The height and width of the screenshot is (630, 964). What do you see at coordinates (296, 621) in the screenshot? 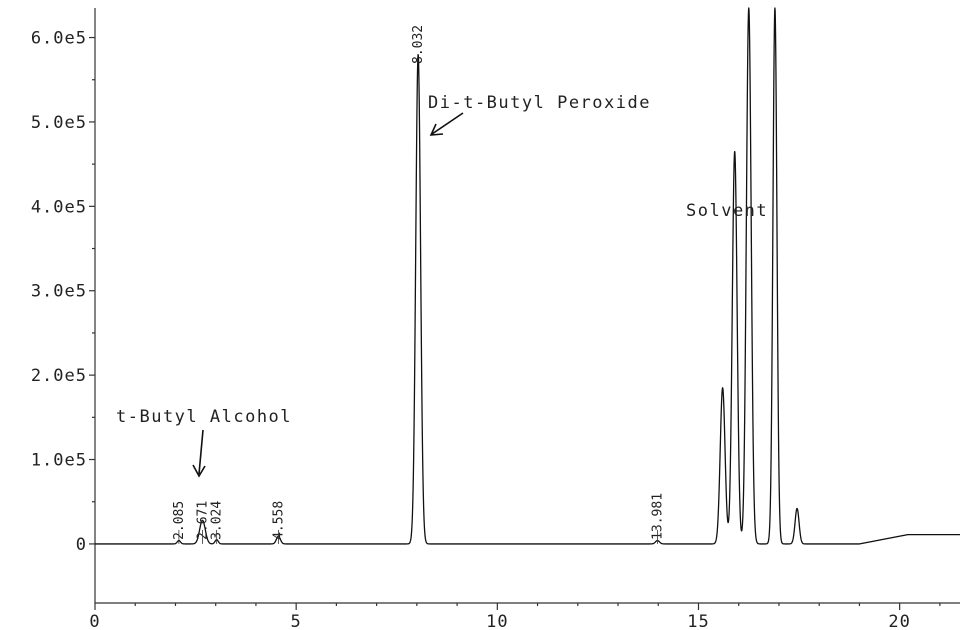
I see `x-tick-label: 5` at bounding box center [296, 621].